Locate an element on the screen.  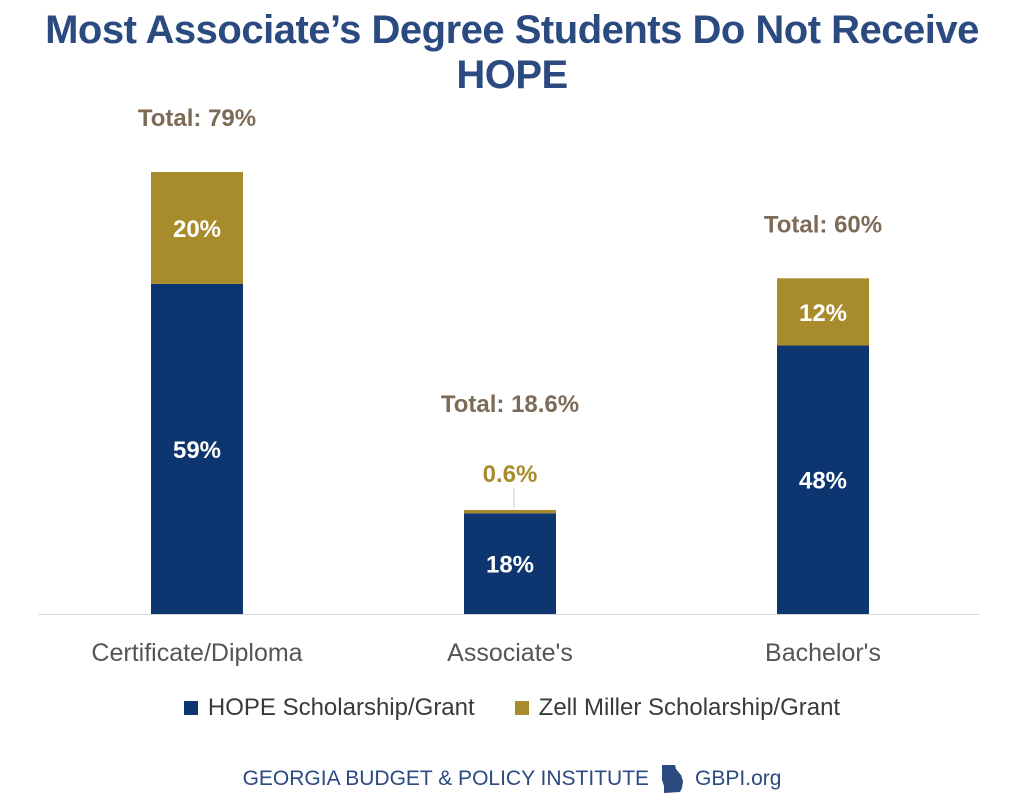
data-label-hope-0: 59% is located at coordinates (197, 450).